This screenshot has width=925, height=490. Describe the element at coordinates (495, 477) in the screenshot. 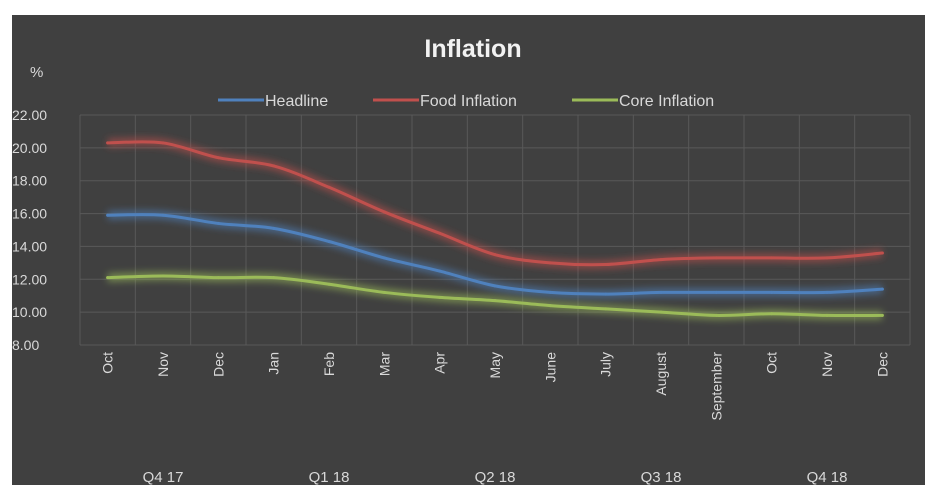

I see `x-group-label: Q2 18` at that location.